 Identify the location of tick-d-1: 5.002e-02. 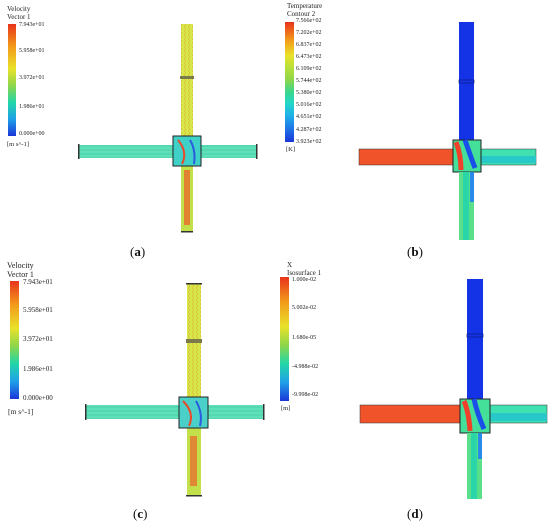
(304, 308).